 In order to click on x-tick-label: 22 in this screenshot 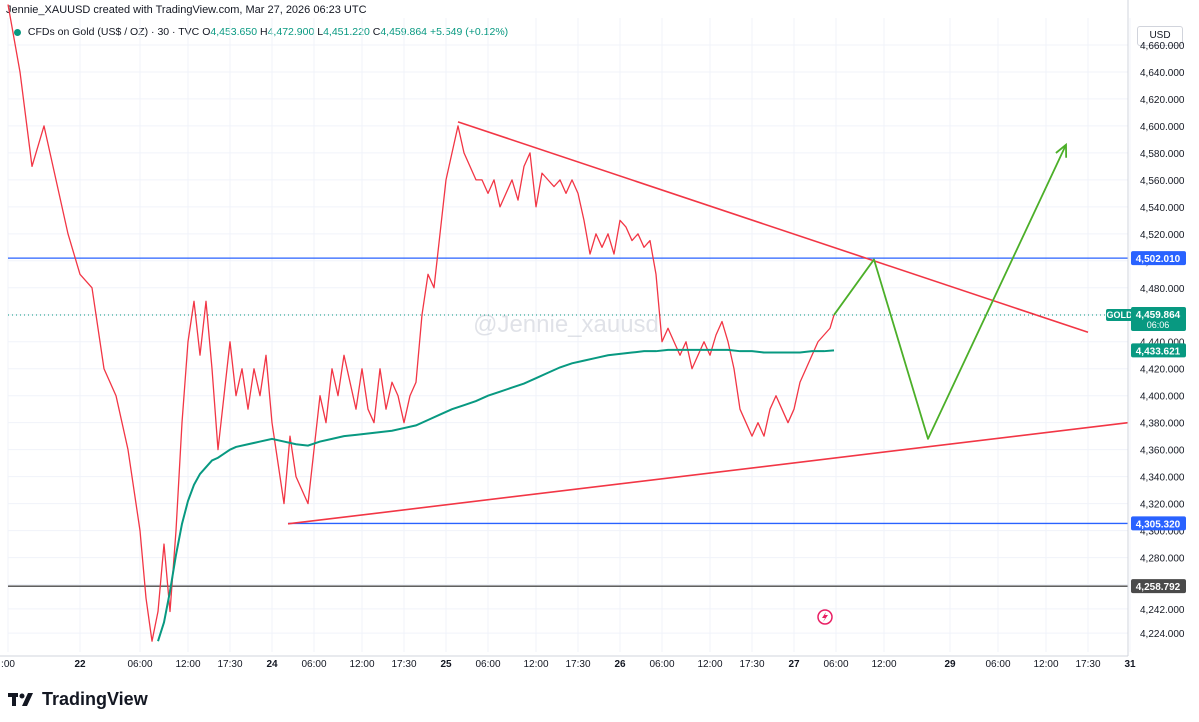, I will do `click(80, 664)`.